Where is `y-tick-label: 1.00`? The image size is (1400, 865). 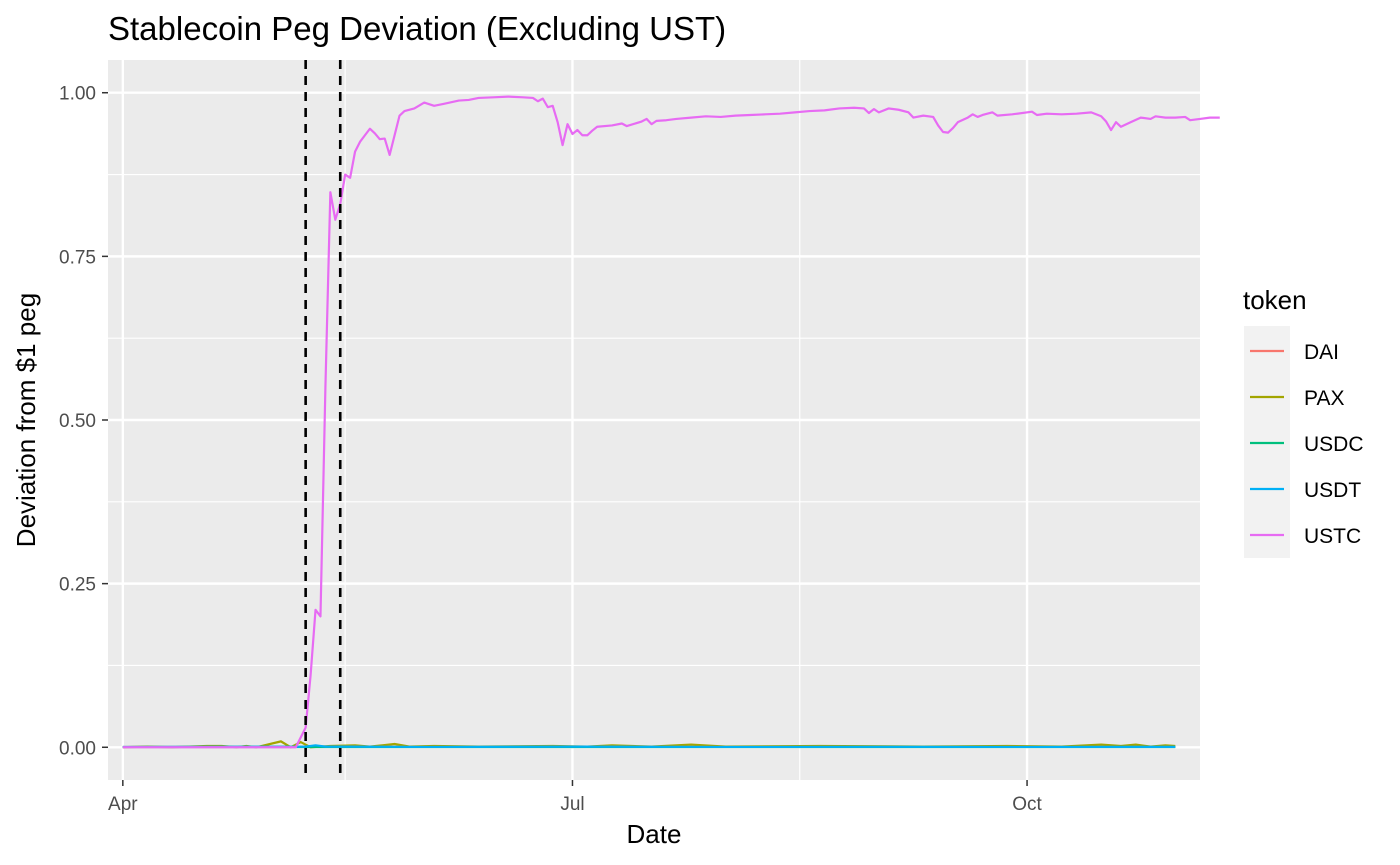 y-tick-label: 1.00 is located at coordinates (77, 94).